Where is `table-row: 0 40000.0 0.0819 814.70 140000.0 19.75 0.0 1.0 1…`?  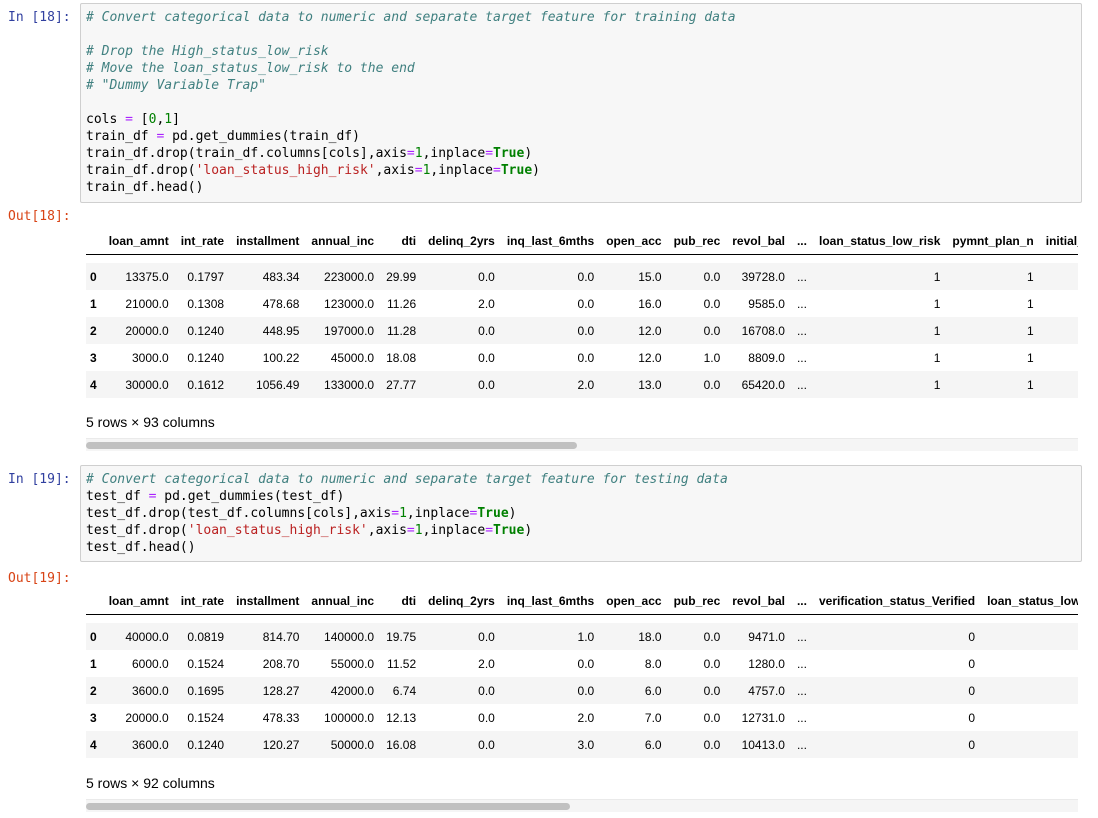
table-row: 0 40000.0 0.0819 814.70 140000.0 19.75 0.0 1.0 1… is located at coordinates (582, 636).